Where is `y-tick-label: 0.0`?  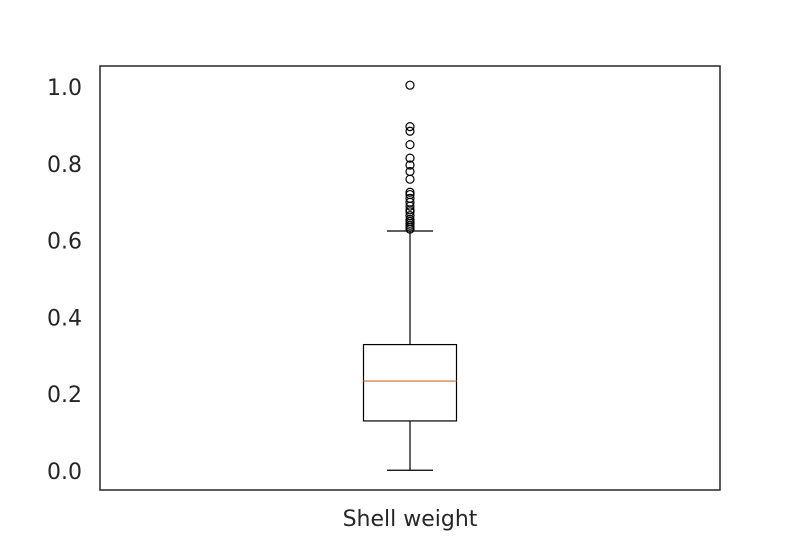
y-tick-label: 0.0 is located at coordinates (64, 472).